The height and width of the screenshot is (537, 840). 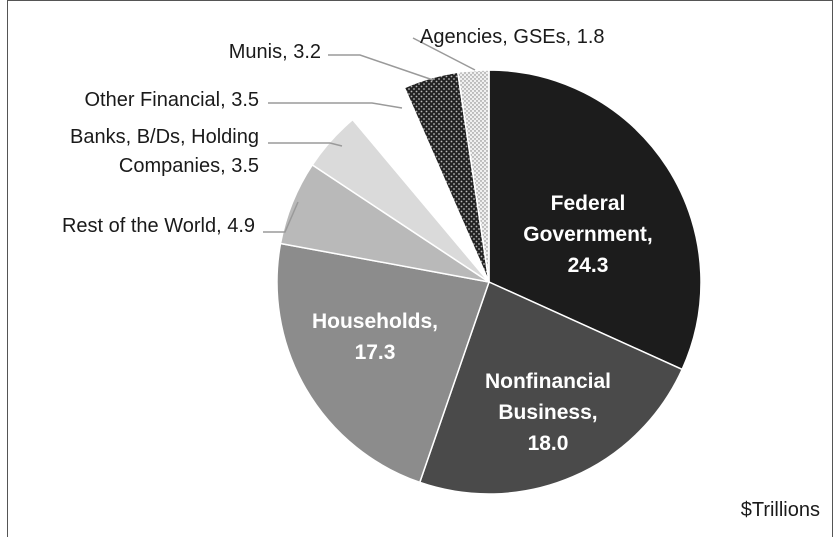 What do you see at coordinates (375, 352) in the screenshot?
I see `slice-label: 17.3` at bounding box center [375, 352].